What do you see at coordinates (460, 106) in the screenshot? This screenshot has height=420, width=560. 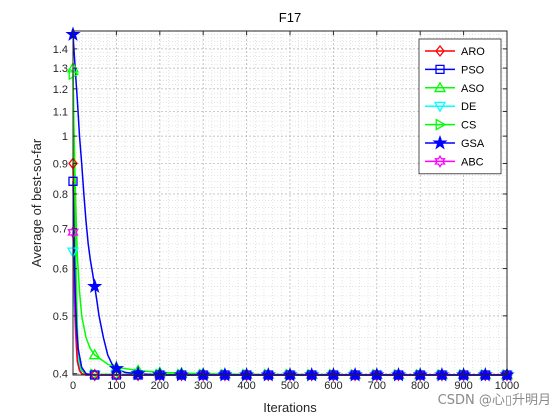 I see `legend: ARO PSO ASO DE CS GSA ABC` at bounding box center [460, 106].